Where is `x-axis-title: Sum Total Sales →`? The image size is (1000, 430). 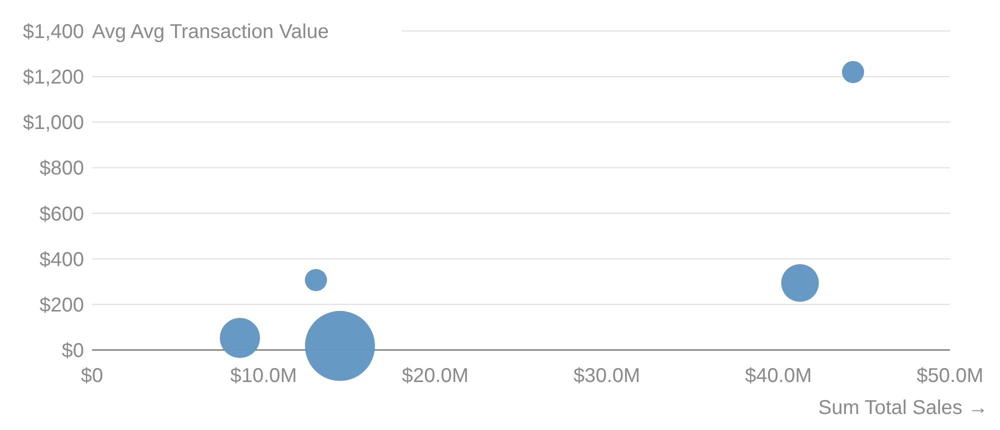 x-axis-title: Sum Total Sales → is located at coordinates (903, 408).